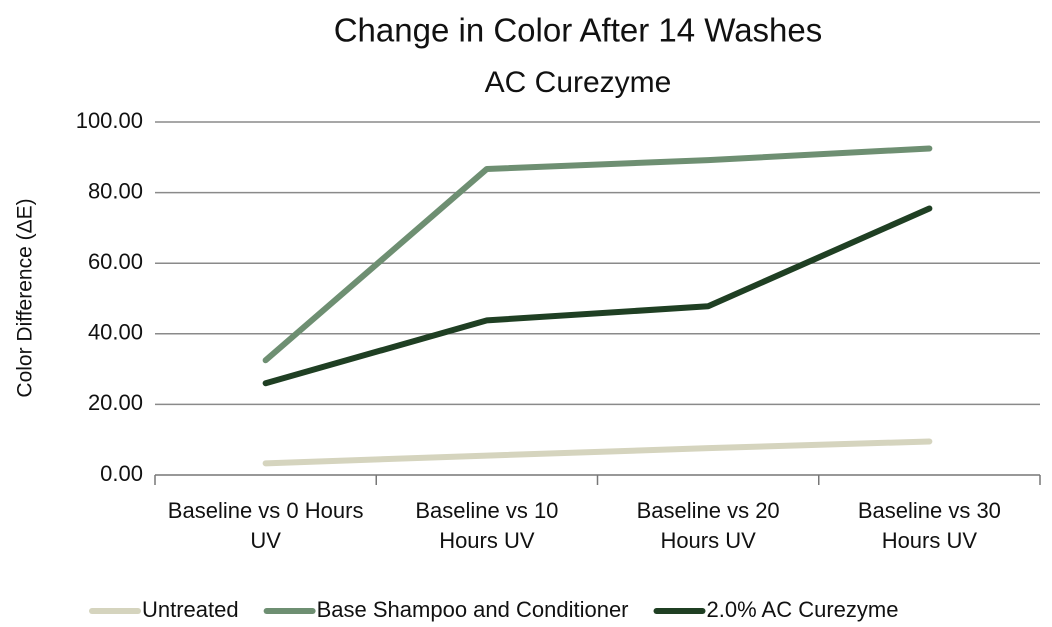  What do you see at coordinates (578, 30) in the screenshot?
I see `chart-title: Change in Color After 14 Washes` at bounding box center [578, 30].